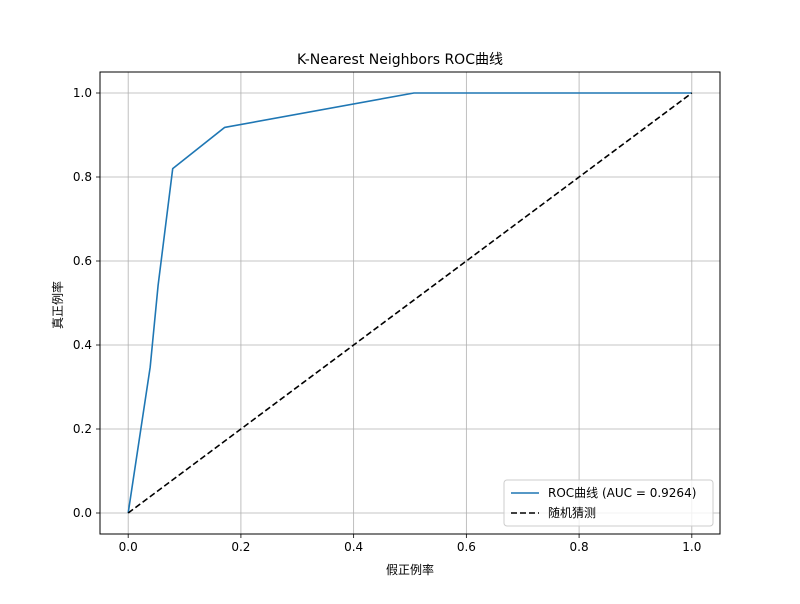  What do you see at coordinates (691, 547) in the screenshot?
I see `x-tick-label: 1.0` at bounding box center [691, 547].